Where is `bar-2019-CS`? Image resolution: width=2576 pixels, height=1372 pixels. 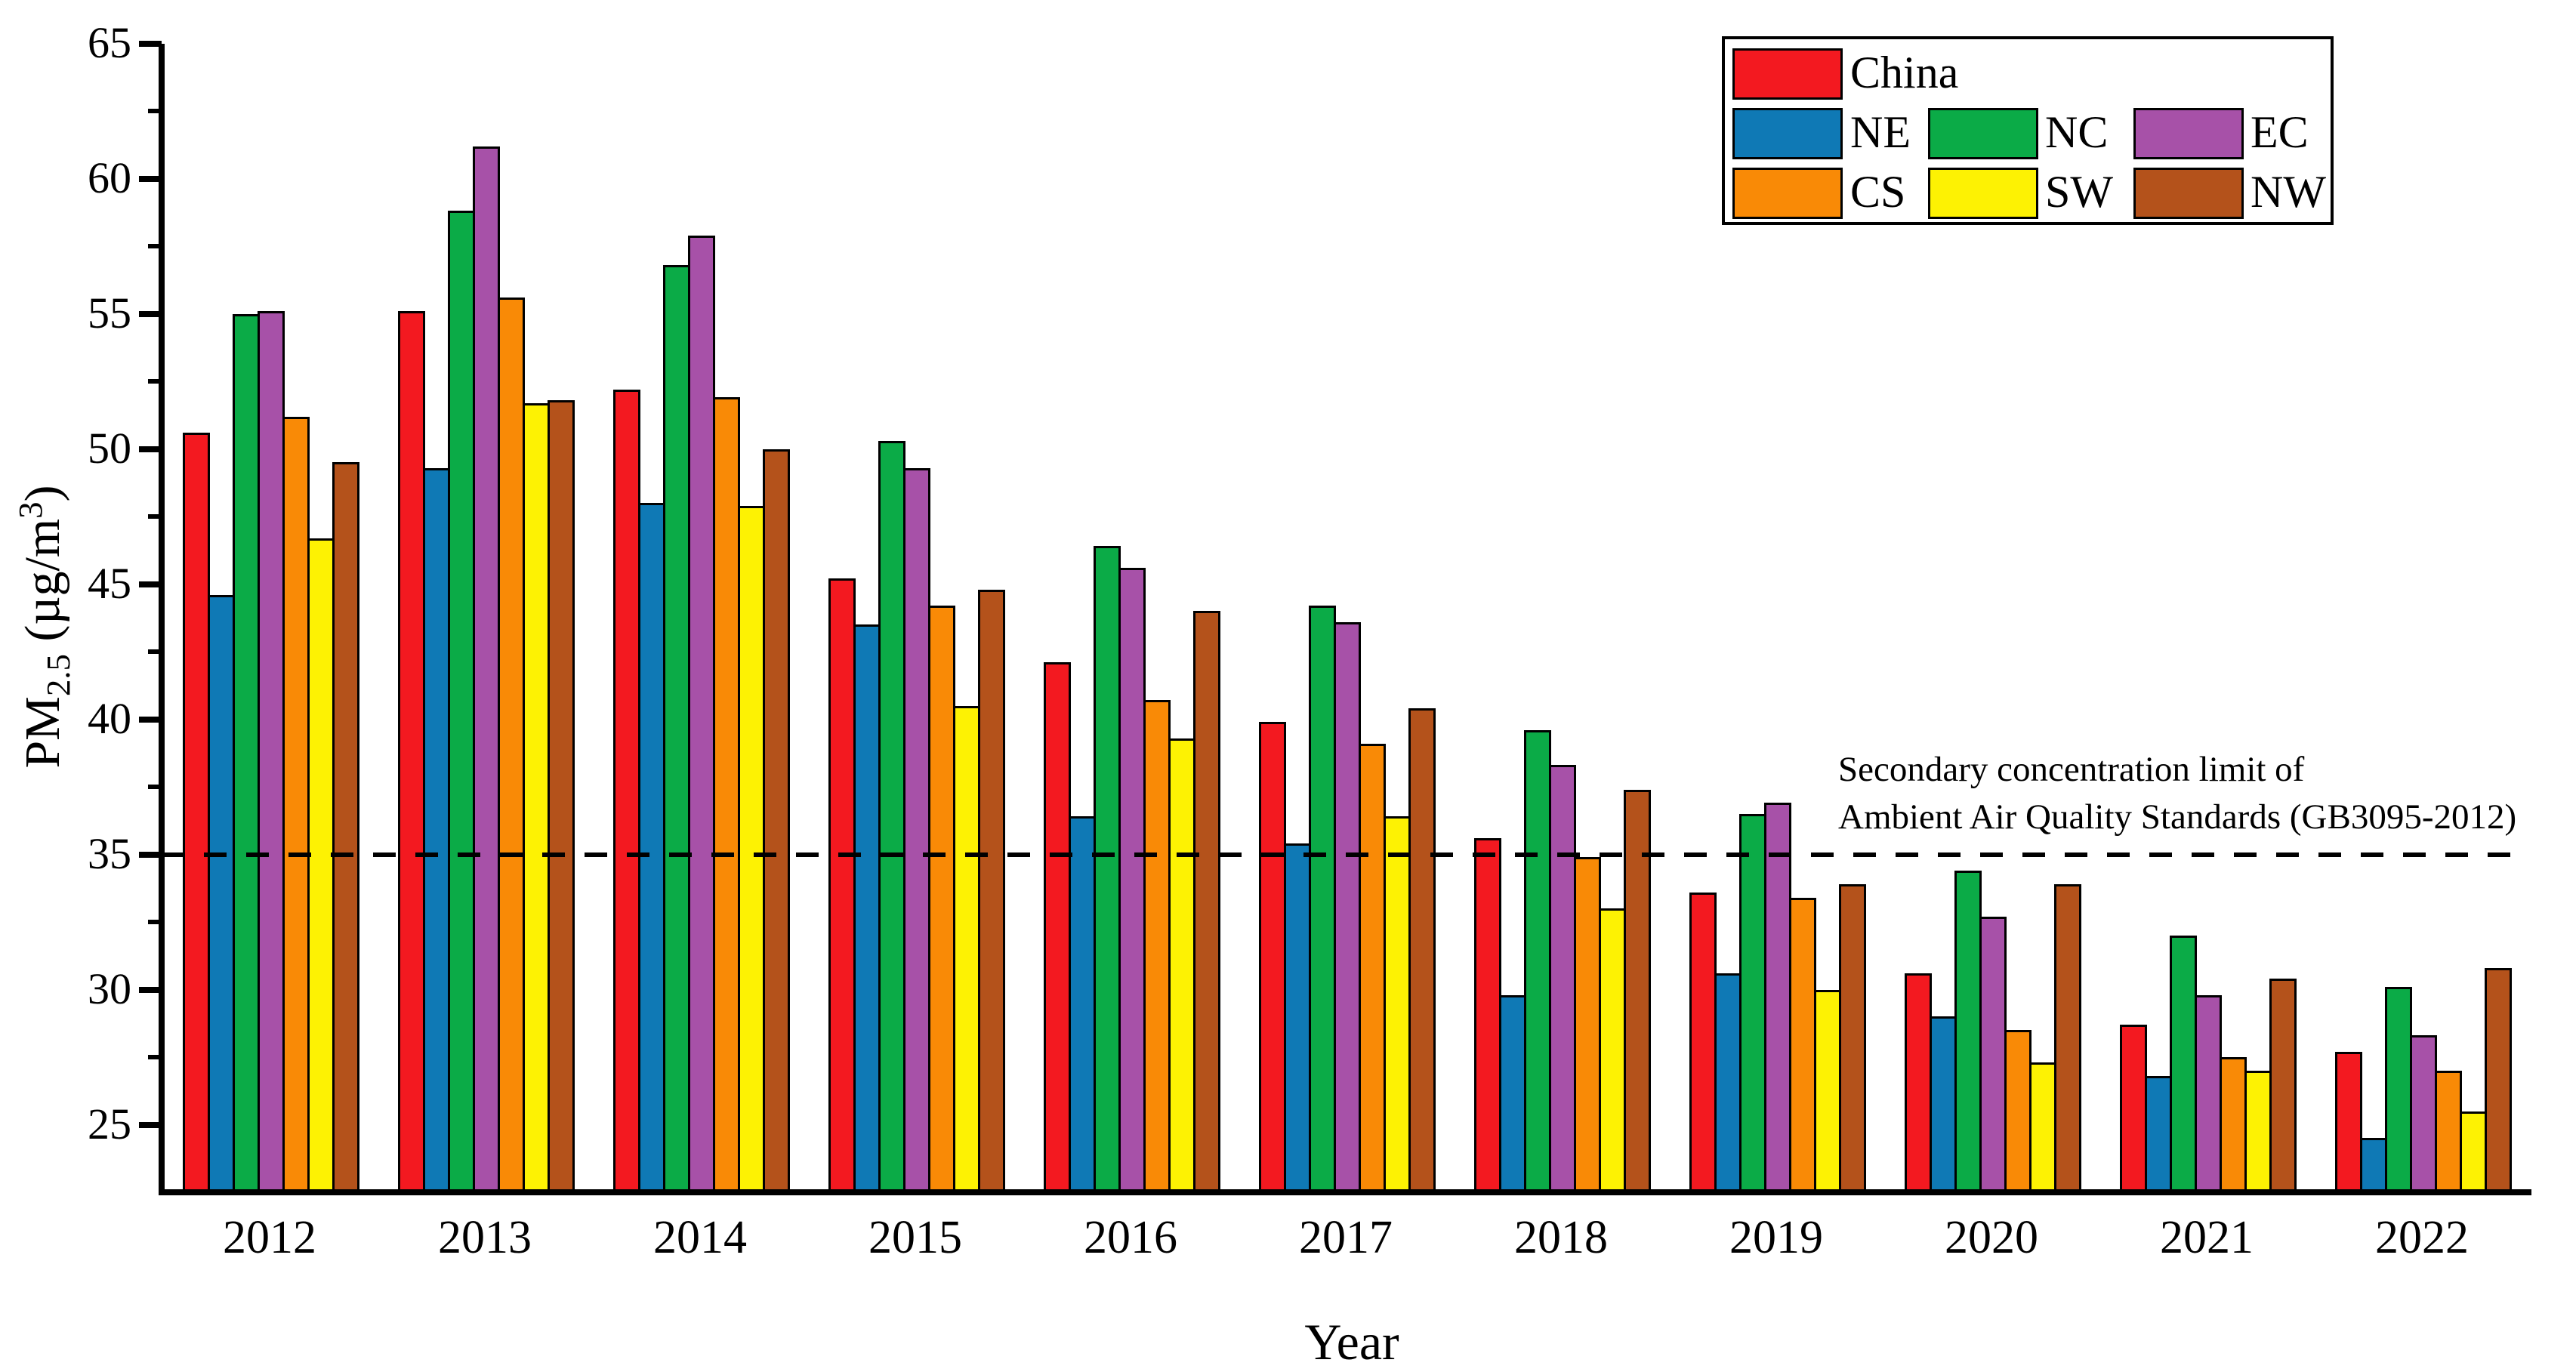 bar-2019-CS is located at coordinates (1802, 1046).